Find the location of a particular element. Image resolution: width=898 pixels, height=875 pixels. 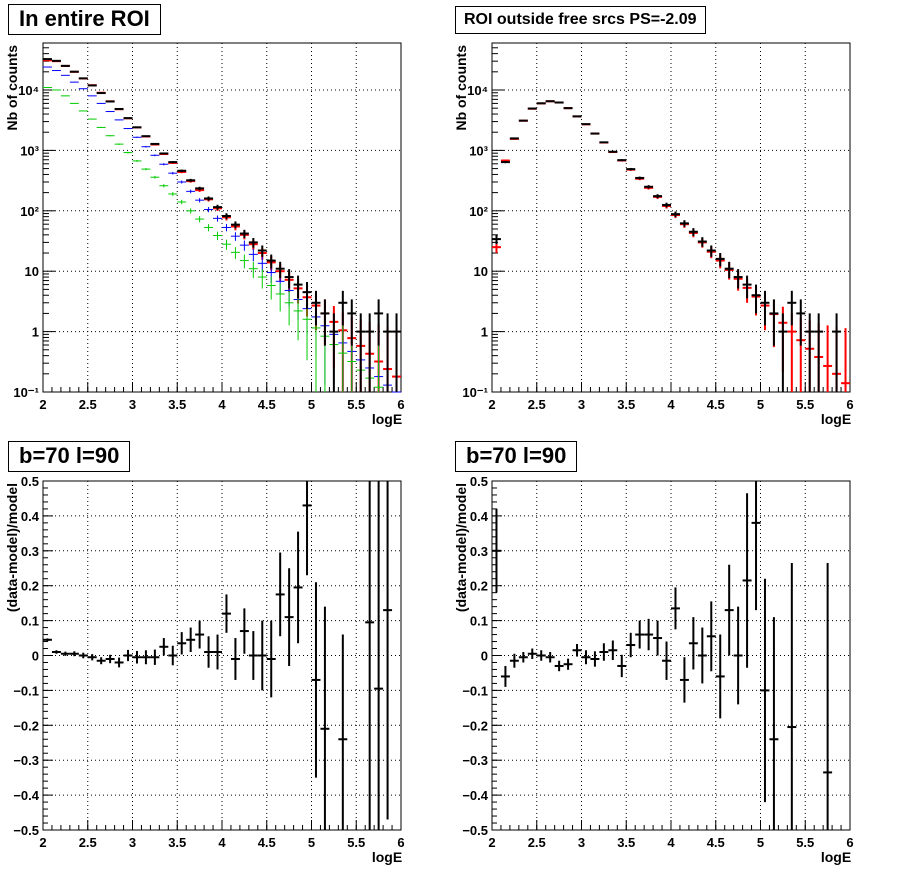

panel-title-bottom-right: b=70 l=90 is located at coordinates (516, 456).